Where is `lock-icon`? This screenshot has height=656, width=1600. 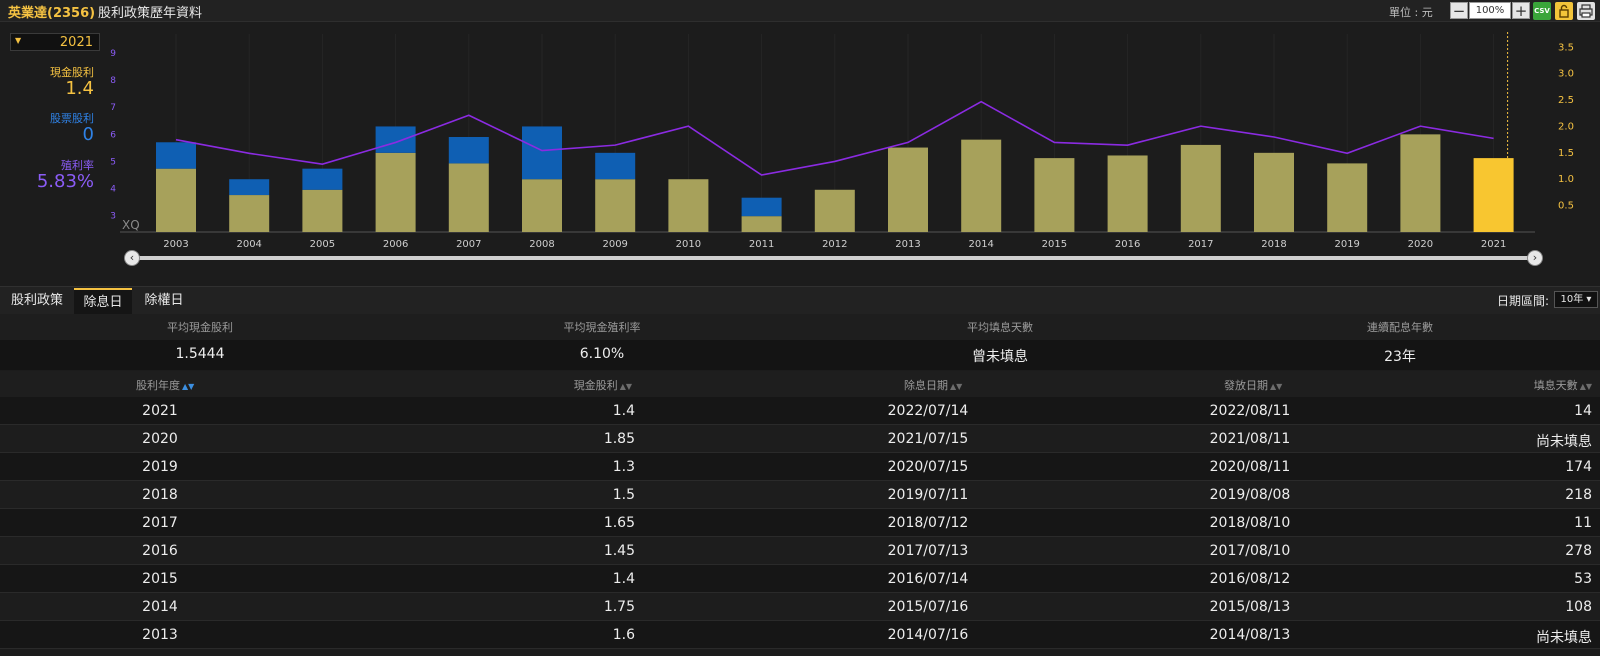
lock-icon is located at coordinates (1564, 11).